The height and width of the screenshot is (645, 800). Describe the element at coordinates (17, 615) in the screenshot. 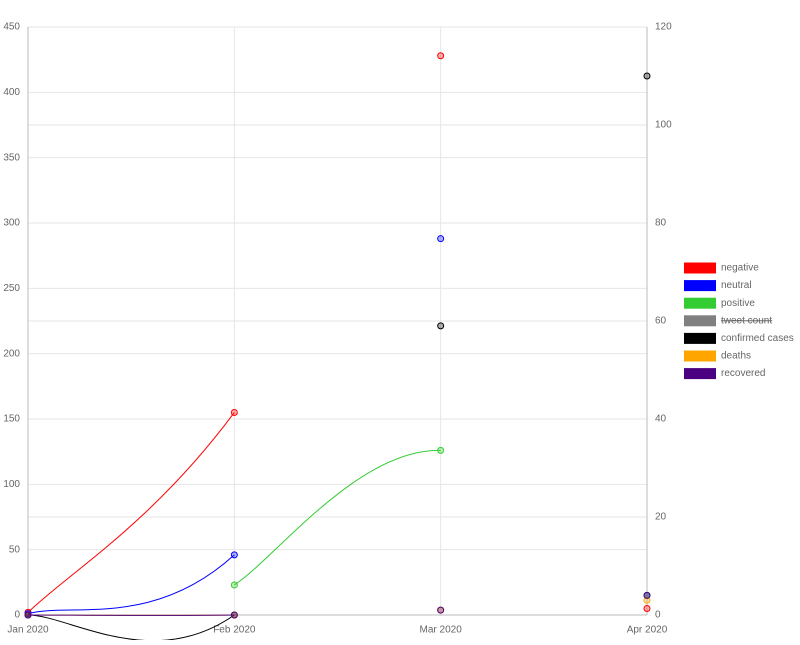

I see `y-tick-label: 0` at that location.